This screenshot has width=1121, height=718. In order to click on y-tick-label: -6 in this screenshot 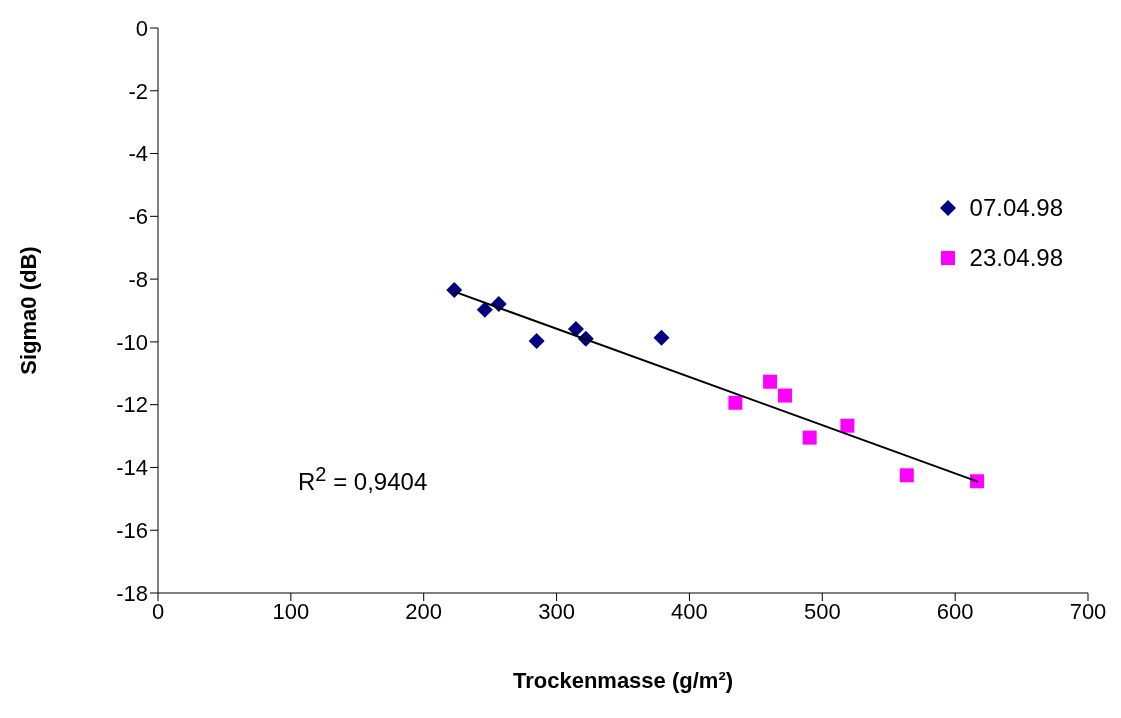, I will do `click(138, 217)`.